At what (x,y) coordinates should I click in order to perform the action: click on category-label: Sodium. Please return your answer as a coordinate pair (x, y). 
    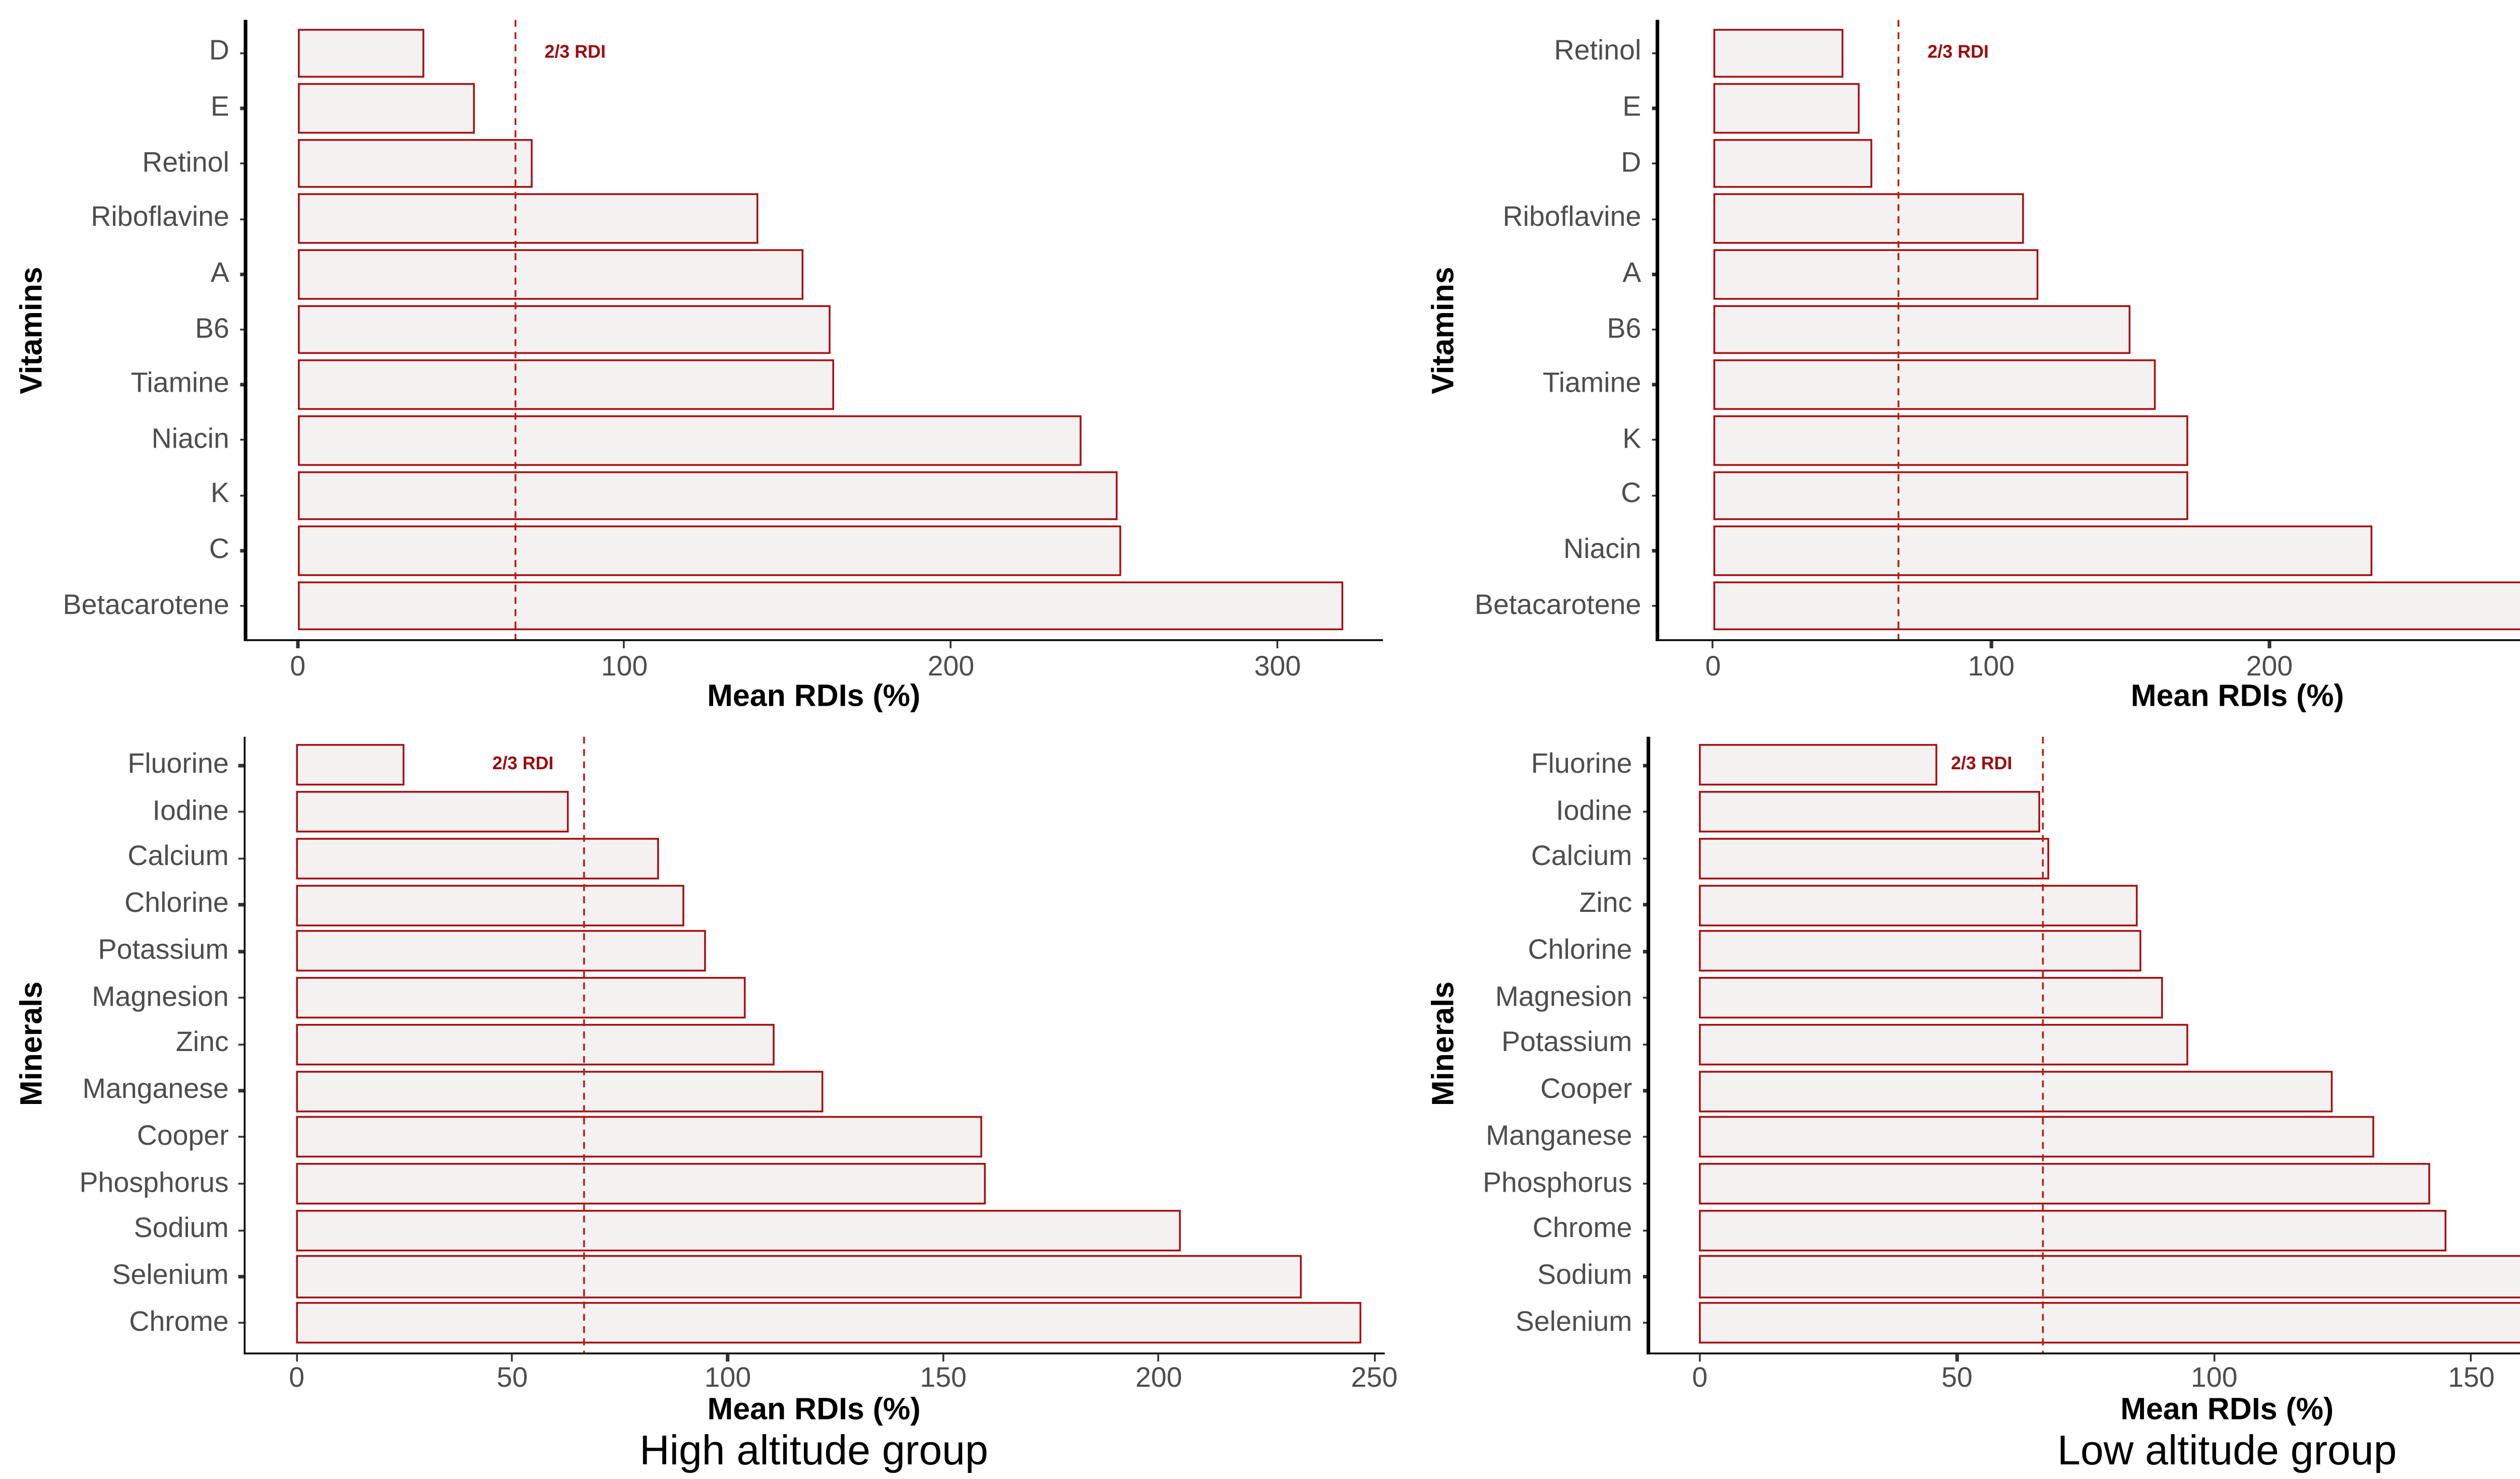
    Looking at the image, I should click on (1584, 1275).